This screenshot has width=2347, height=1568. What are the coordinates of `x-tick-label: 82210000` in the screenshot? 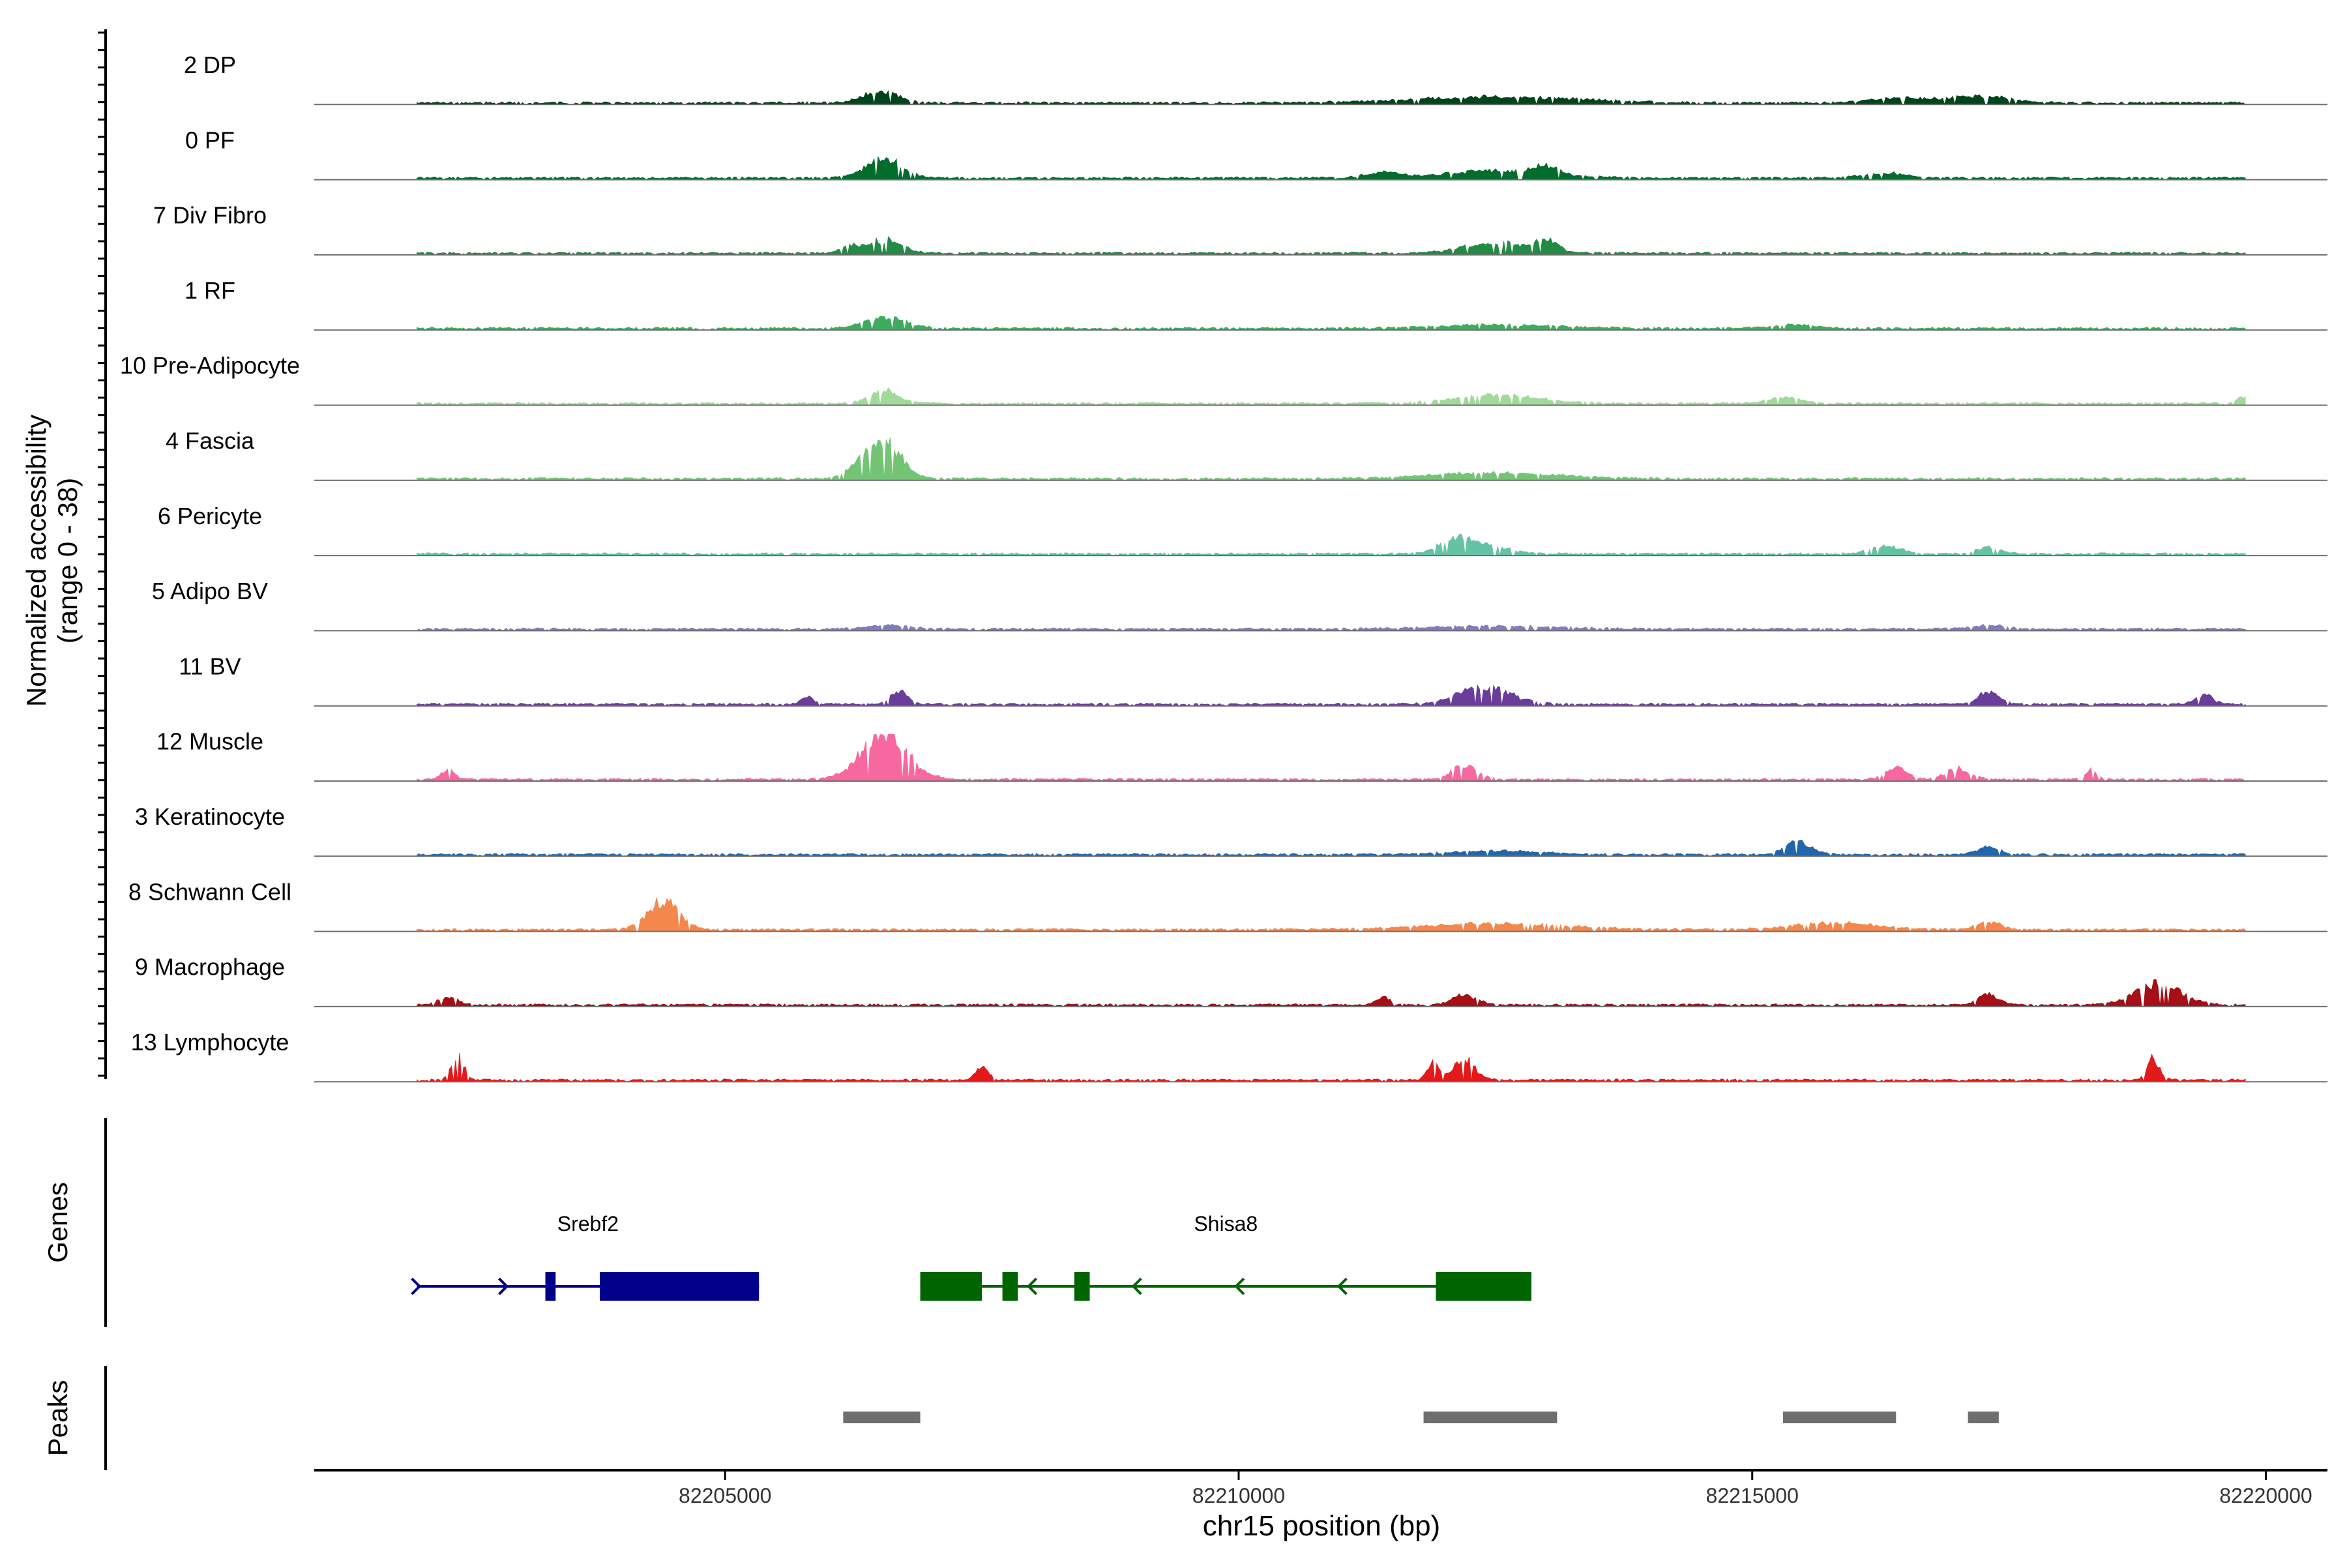 It's located at (1238, 1495).